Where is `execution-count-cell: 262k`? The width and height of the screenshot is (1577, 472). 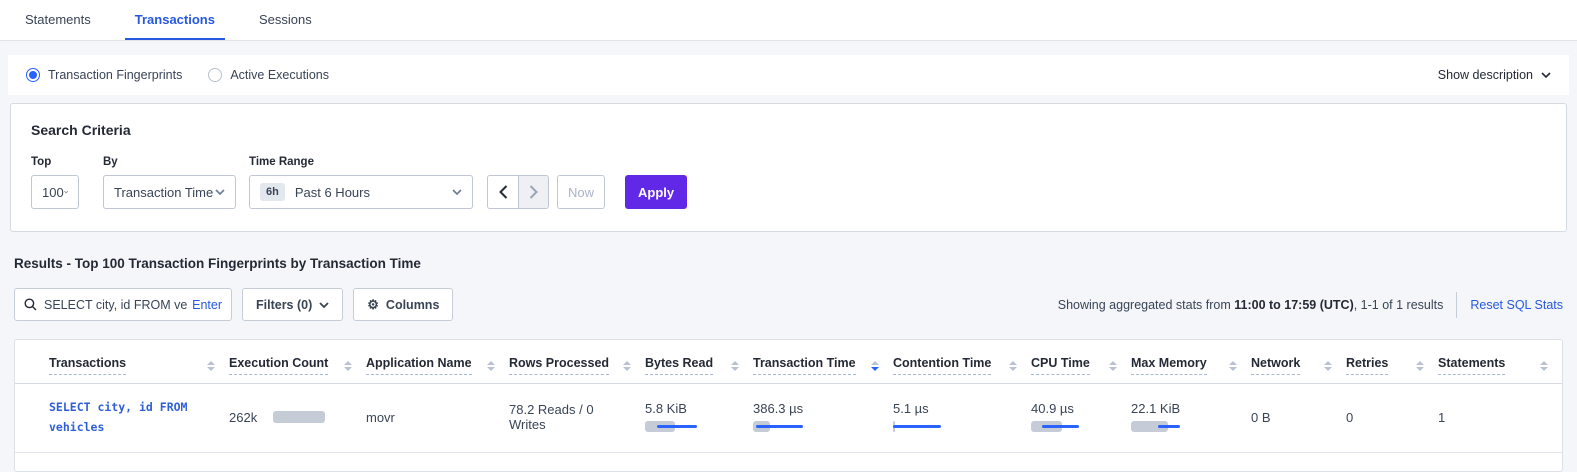 execution-count-cell: 262k is located at coordinates (297, 418).